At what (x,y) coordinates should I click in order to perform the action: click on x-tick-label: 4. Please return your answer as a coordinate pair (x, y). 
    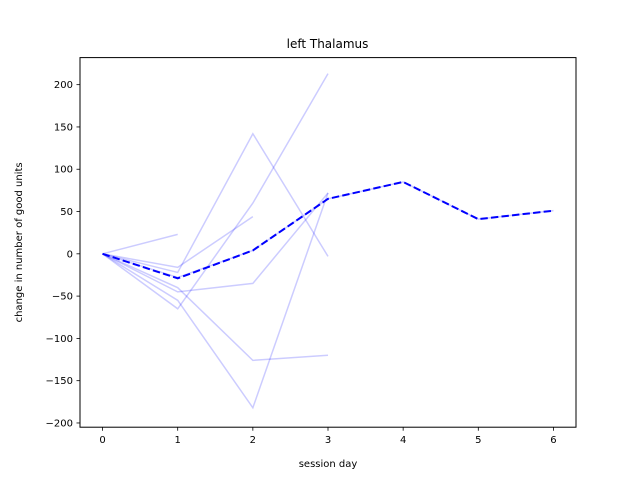
    Looking at the image, I should click on (403, 440).